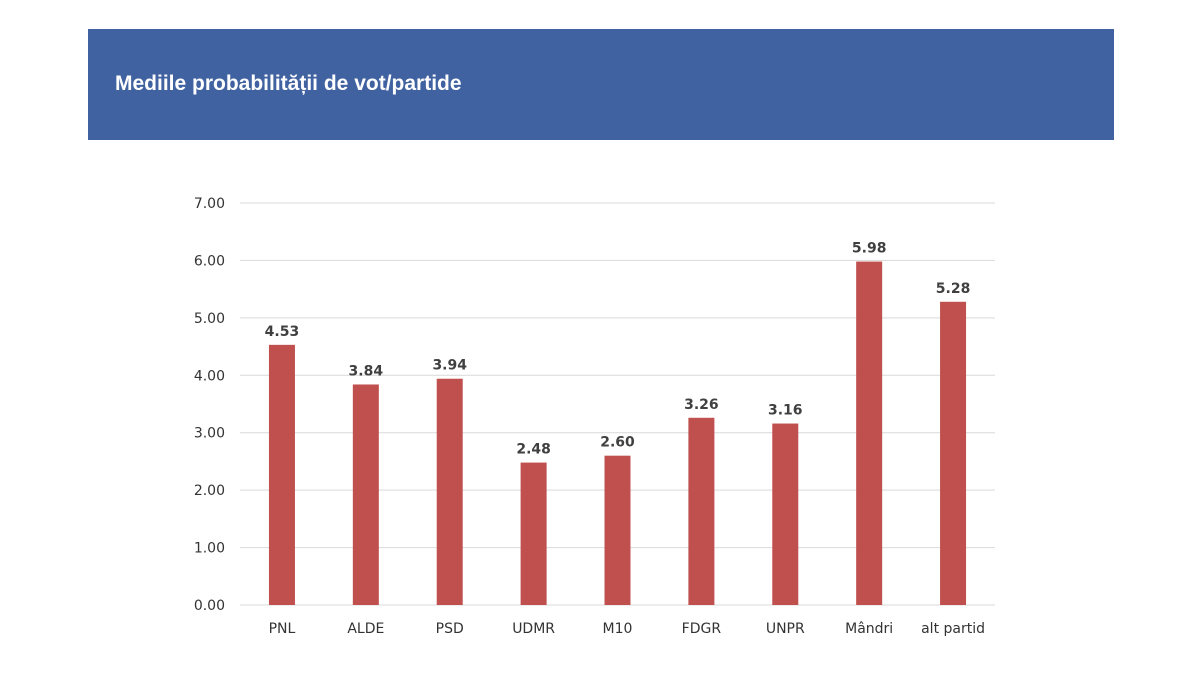 Image resolution: width=1200 pixels, height=675 pixels. Describe the element at coordinates (953, 629) in the screenshot. I see `x-tick-label: alt partid` at that location.